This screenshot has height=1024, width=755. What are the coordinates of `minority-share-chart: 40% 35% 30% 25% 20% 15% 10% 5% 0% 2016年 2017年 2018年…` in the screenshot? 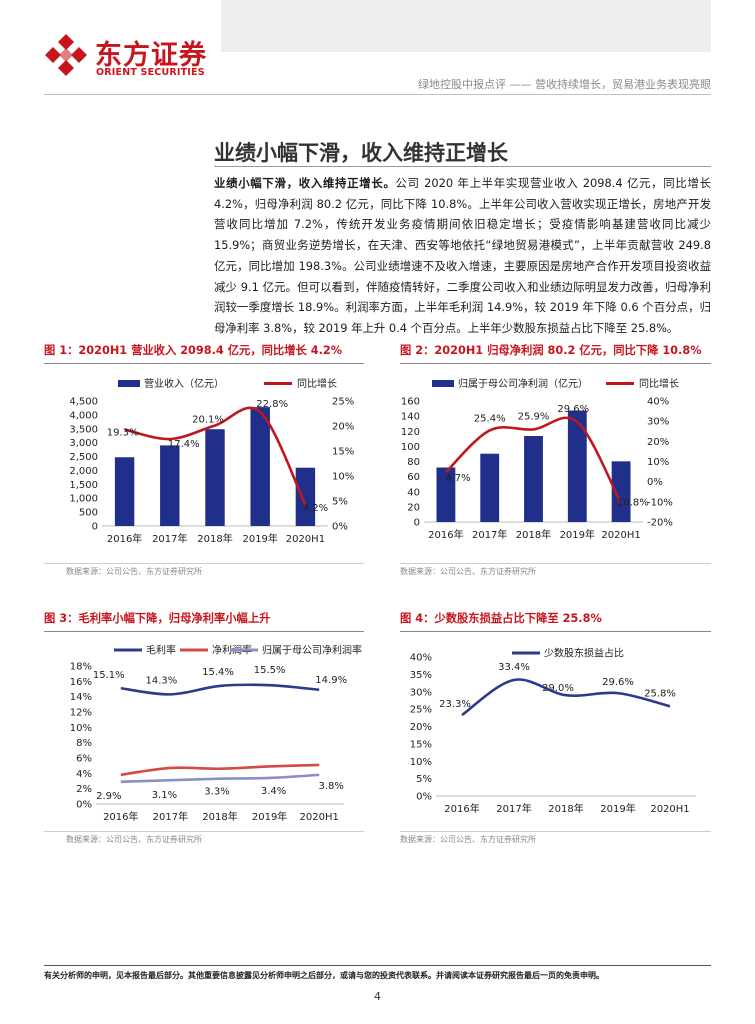 It's located at (553, 731).